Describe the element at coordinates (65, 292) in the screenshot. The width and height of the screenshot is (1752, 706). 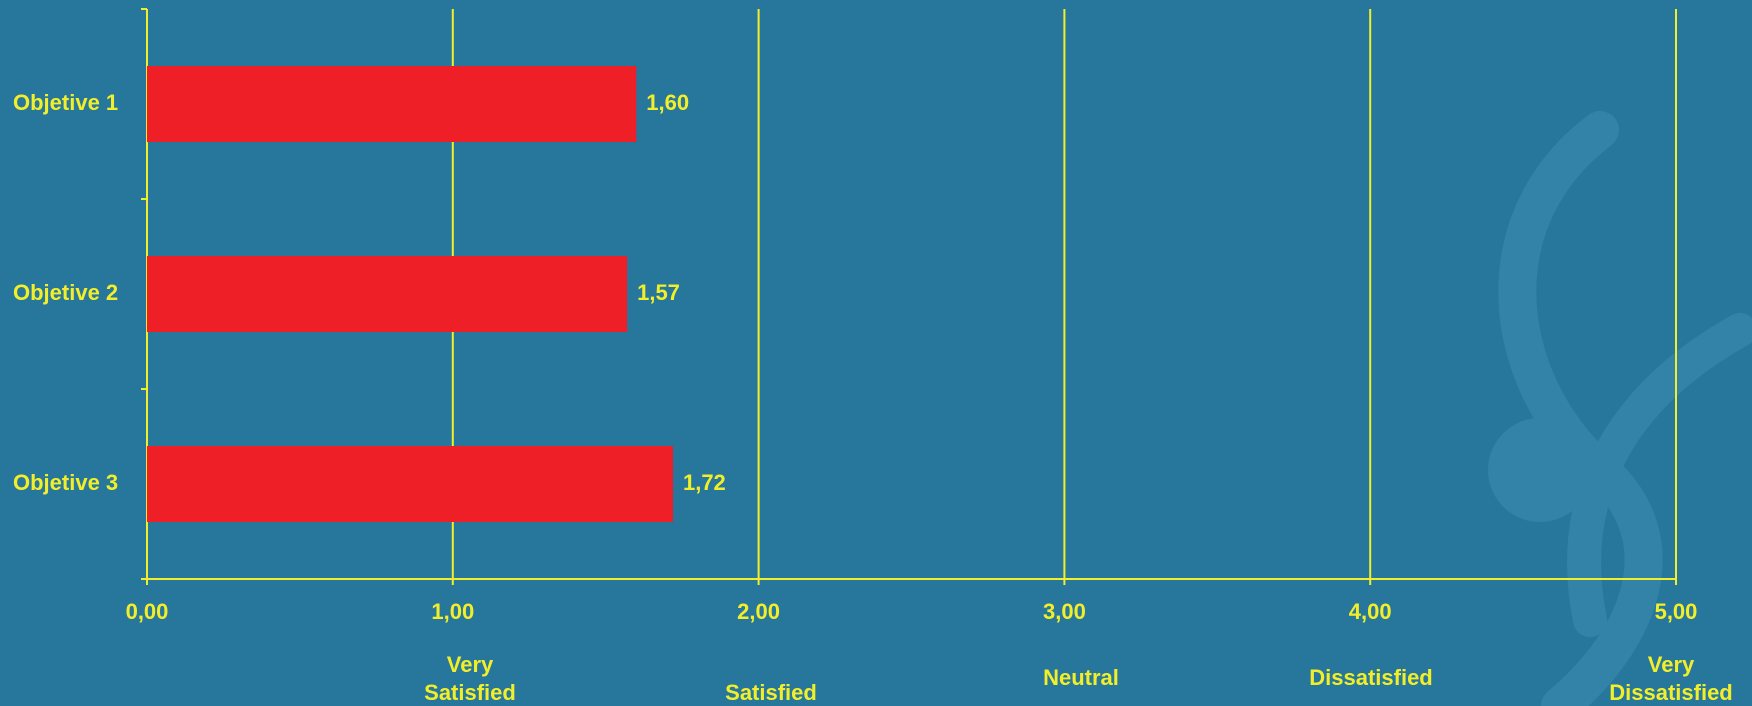
I see `y-tick-label: Objetive 2` at that location.